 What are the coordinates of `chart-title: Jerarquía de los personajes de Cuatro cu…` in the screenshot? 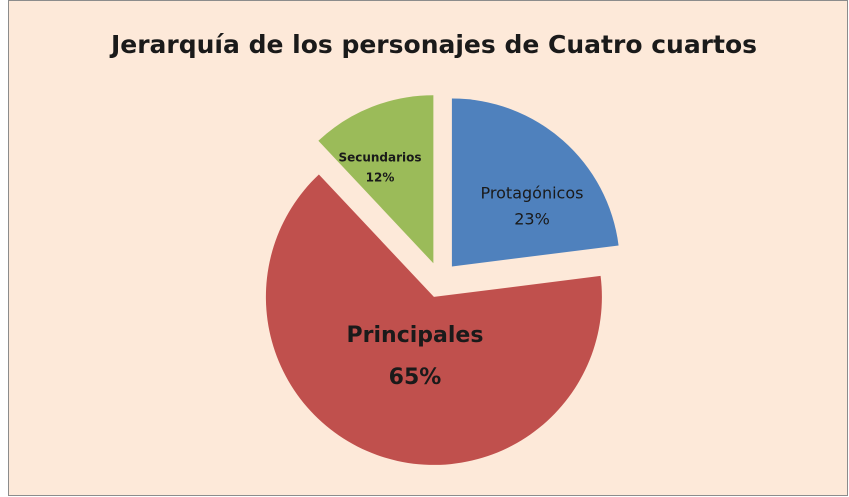 It's located at (433, 44).